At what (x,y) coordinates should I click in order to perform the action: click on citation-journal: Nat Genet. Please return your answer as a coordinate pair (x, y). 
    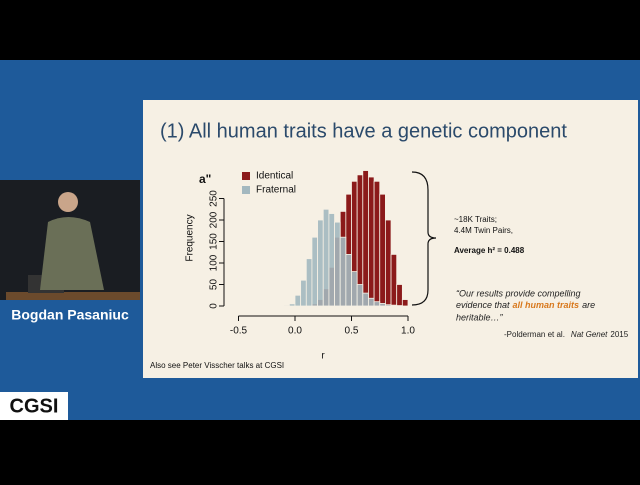
    Looking at the image, I should click on (589, 334).